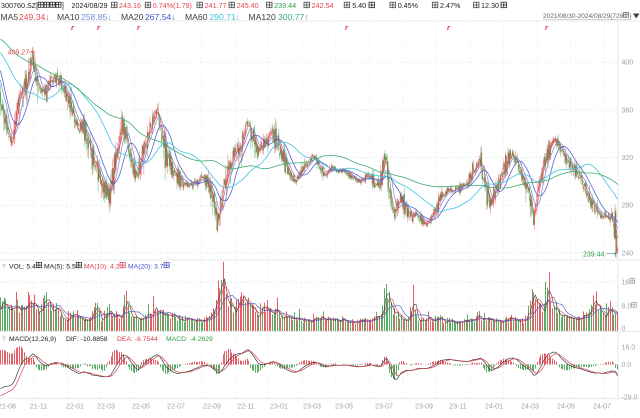 This screenshot has width=640, height=418. I want to click on svg-text: 249.34↓, so click(34, 17).